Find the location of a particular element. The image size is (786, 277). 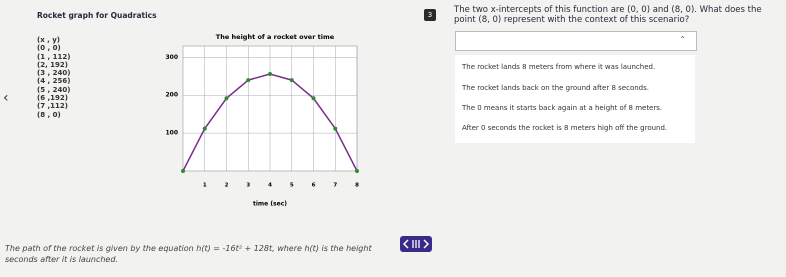

toolbar is located at coordinates (416, 244).